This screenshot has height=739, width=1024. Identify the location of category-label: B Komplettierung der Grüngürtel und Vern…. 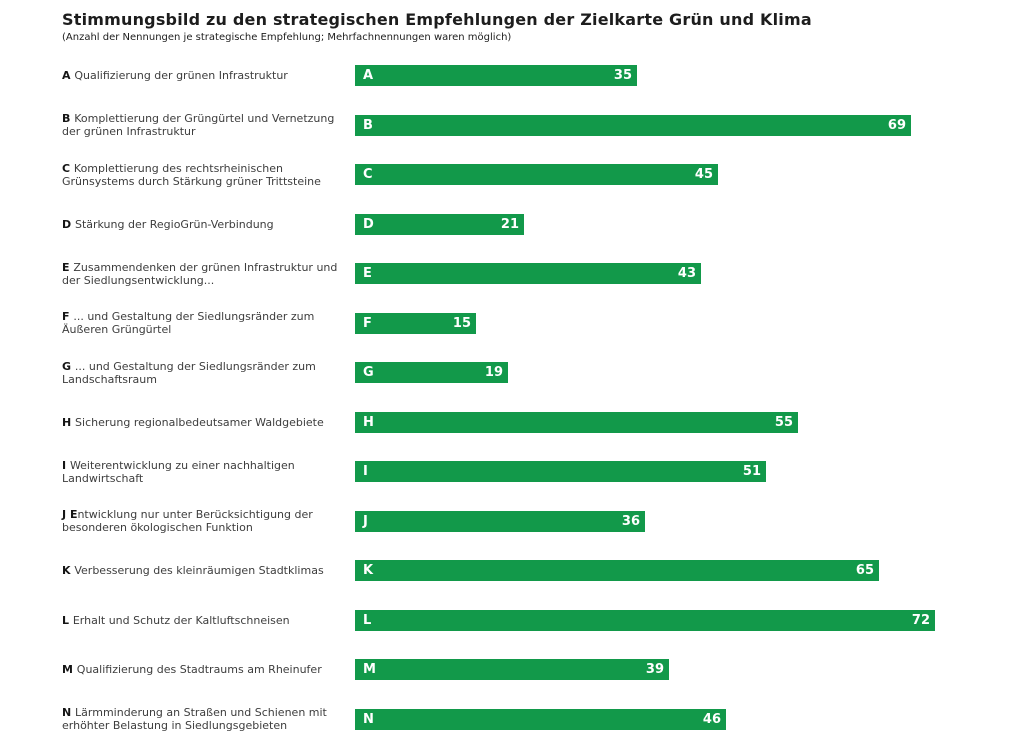
(198, 125).